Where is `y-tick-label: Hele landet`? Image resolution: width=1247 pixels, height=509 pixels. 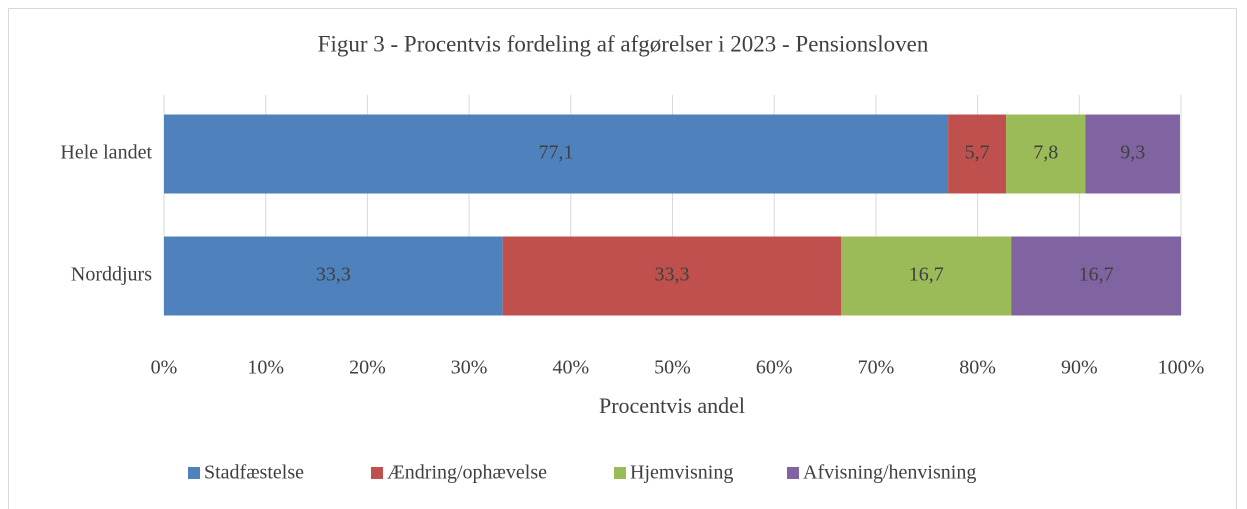
y-tick-label: Hele landet is located at coordinates (106, 153).